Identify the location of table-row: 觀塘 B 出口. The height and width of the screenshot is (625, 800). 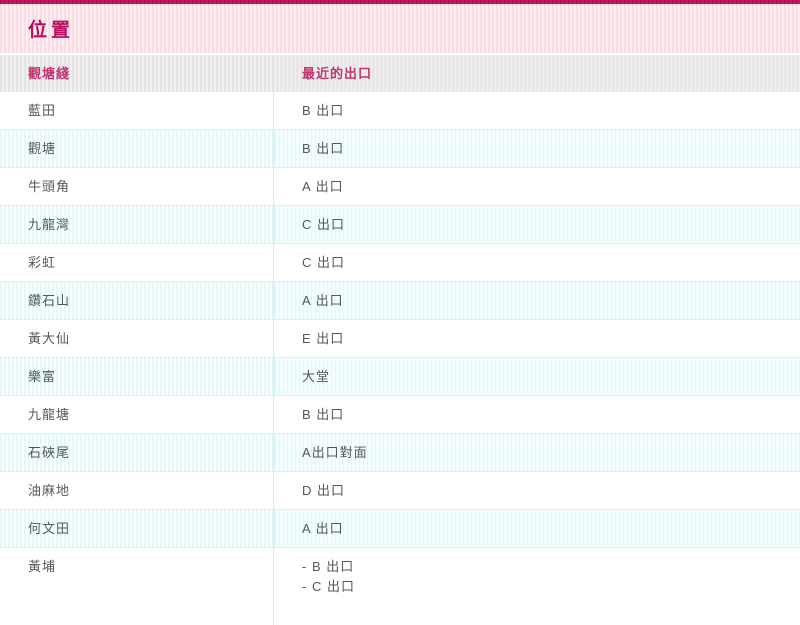
(400, 149).